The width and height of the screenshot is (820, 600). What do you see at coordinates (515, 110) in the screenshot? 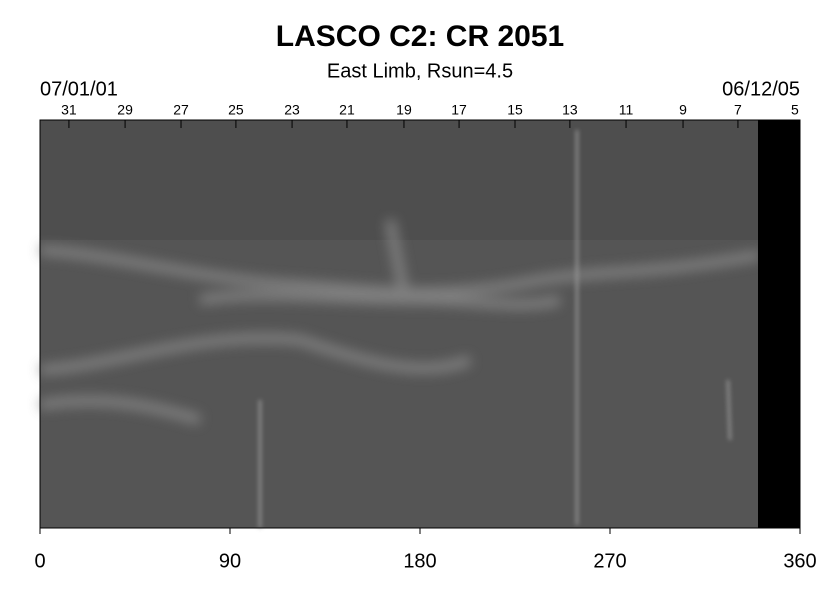
I see `top-tick-label: 15` at bounding box center [515, 110].